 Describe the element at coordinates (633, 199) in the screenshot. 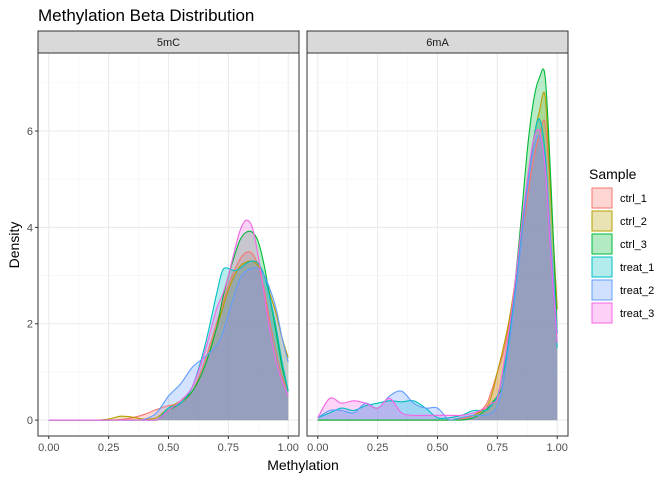

I see `legend-label: ctrl_1` at that location.